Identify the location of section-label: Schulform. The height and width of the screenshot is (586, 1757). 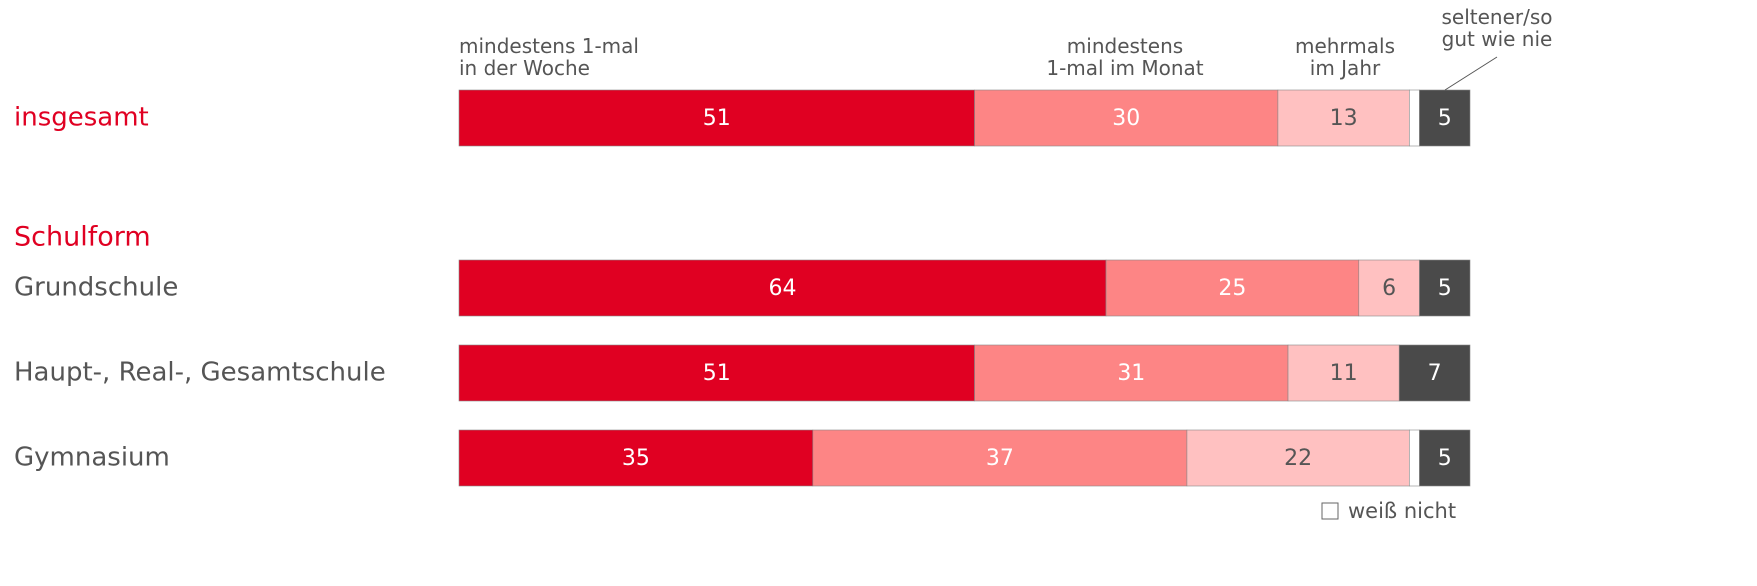
(82, 237).